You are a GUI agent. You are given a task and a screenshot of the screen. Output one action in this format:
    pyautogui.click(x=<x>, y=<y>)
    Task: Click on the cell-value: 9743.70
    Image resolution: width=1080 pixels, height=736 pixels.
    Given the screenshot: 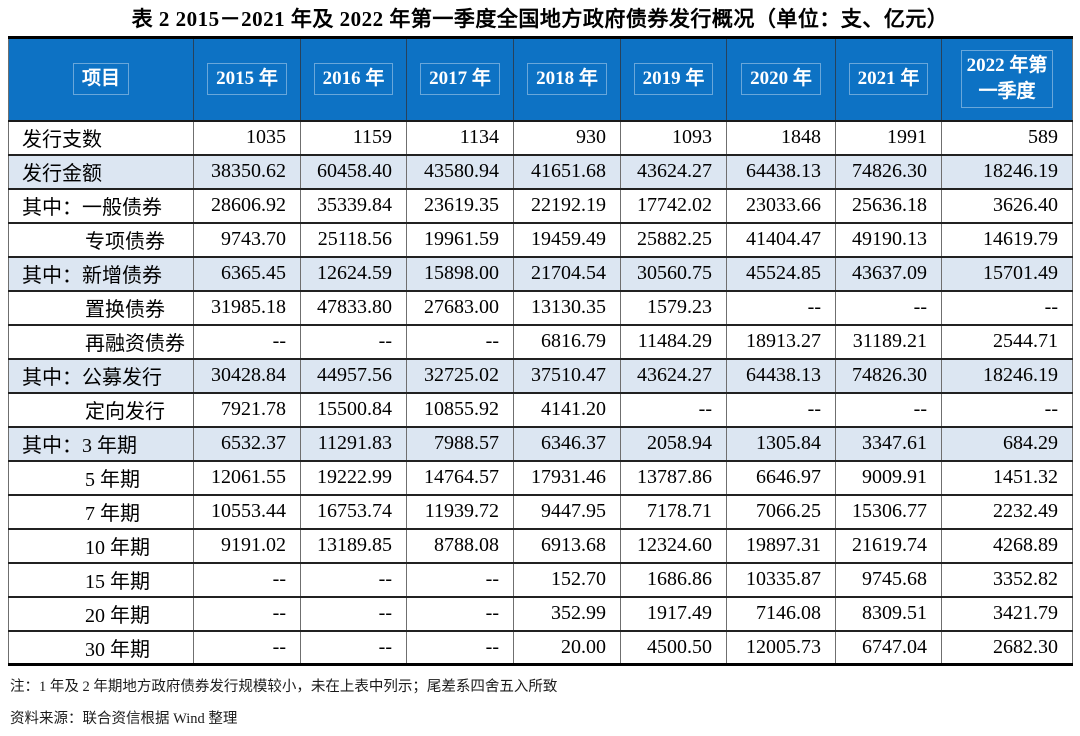 What is the action you would take?
    pyautogui.click(x=247, y=239)
    